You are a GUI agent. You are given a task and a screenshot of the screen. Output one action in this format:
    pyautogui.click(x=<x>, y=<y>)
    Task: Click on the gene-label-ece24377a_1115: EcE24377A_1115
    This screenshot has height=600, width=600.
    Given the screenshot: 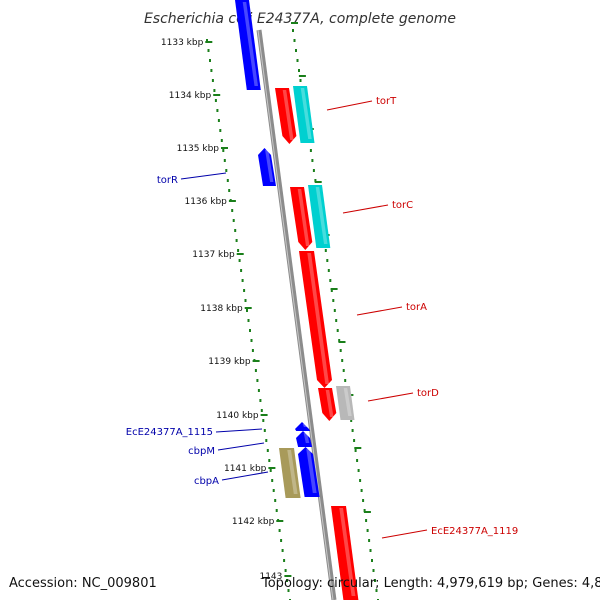 What is the action you would take?
    pyautogui.click(x=194, y=432)
    